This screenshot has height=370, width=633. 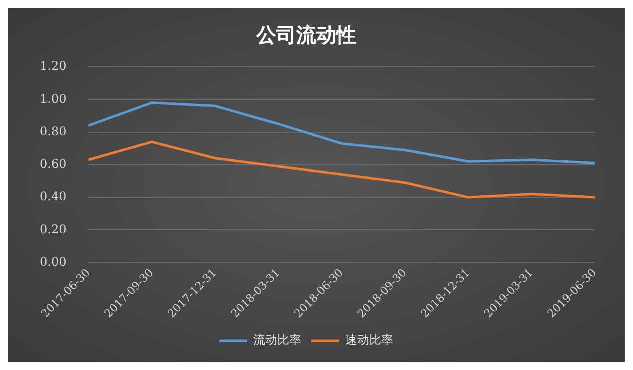 What do you see at coordinates (53, 99) in the screenshot?
I see `y-tick-label: 1.00` at bounding box center [53, 99].